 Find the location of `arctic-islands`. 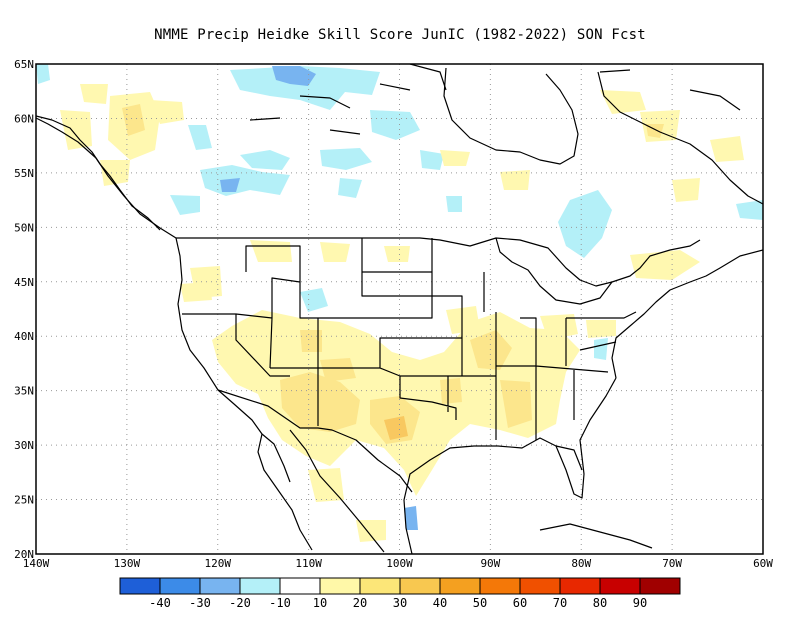

arctic-islands is located at coordinates (495, 99).